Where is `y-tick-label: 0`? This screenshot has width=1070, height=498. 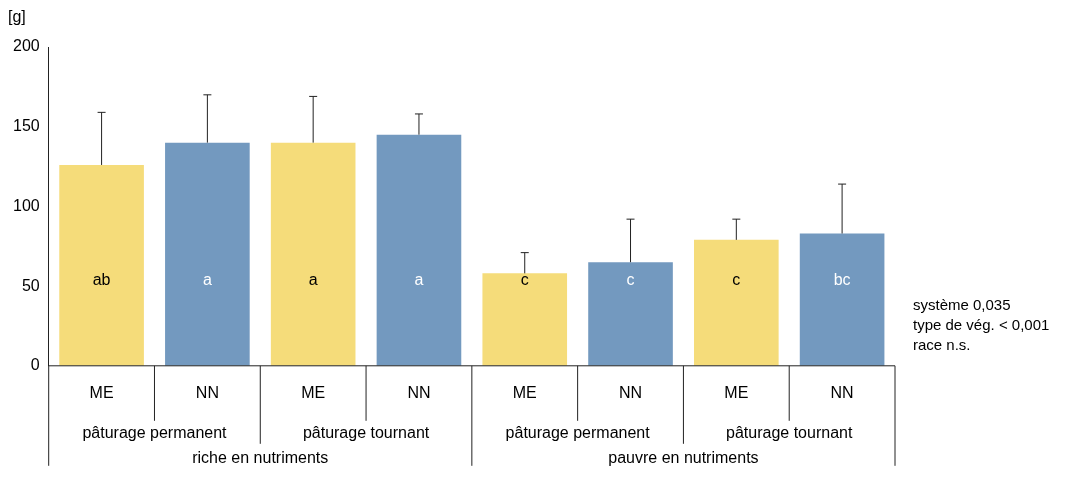 y-tick-label: 0 is located at coordinates (35, 365).